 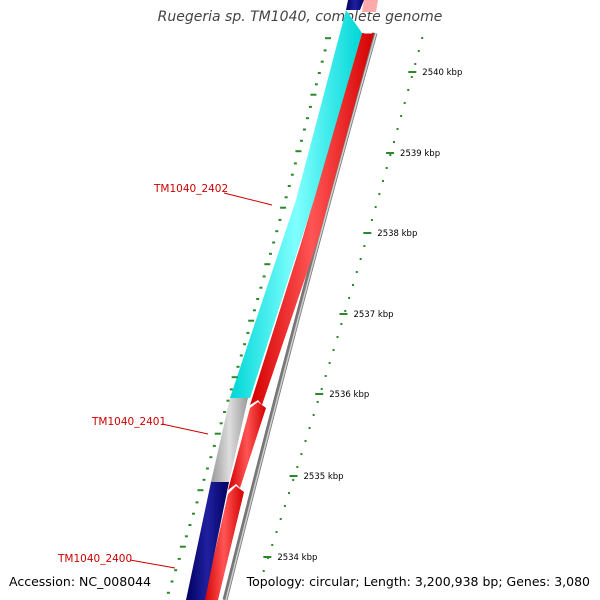 I want to click on kbp-label: 2536 kbp, so click(x=349, y=395).